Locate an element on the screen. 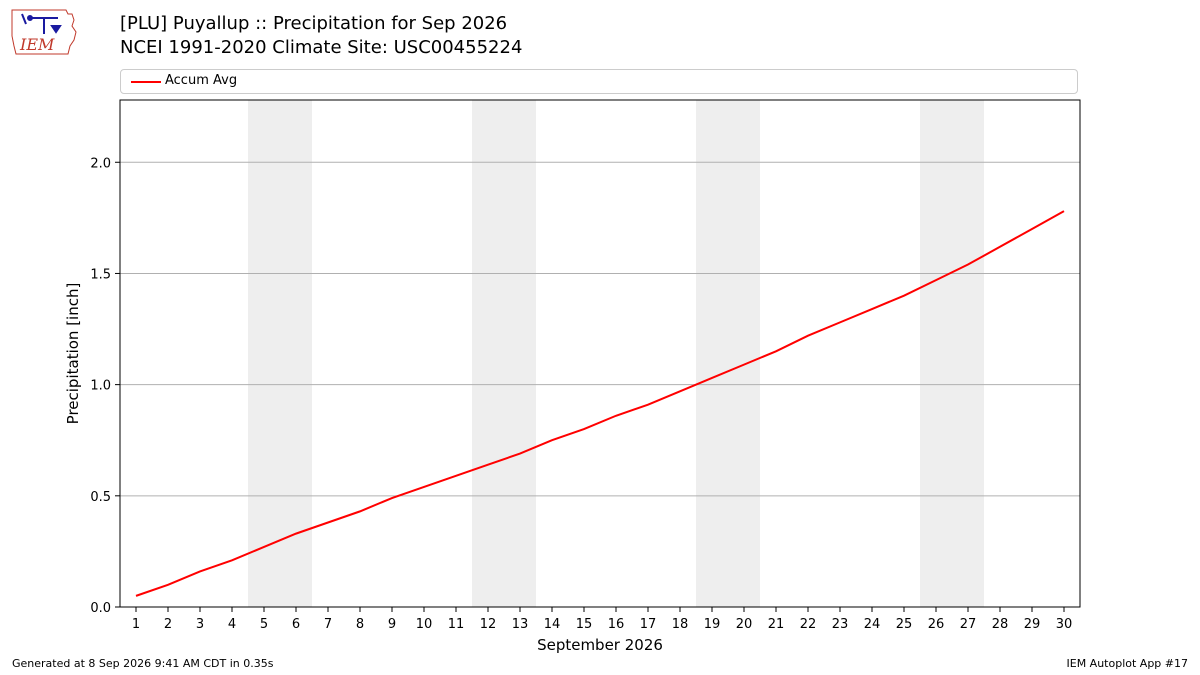  y-tick-label: 1.5 is located at coordinates (100, 274).